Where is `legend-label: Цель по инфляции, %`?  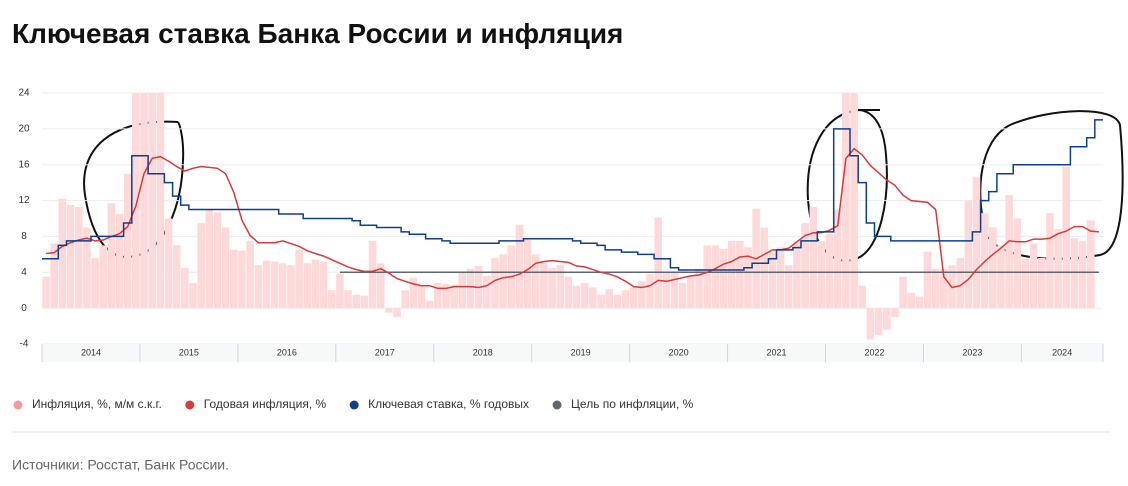 legend-label: Цель по инфляции, % is located at coordinates (632, 404).